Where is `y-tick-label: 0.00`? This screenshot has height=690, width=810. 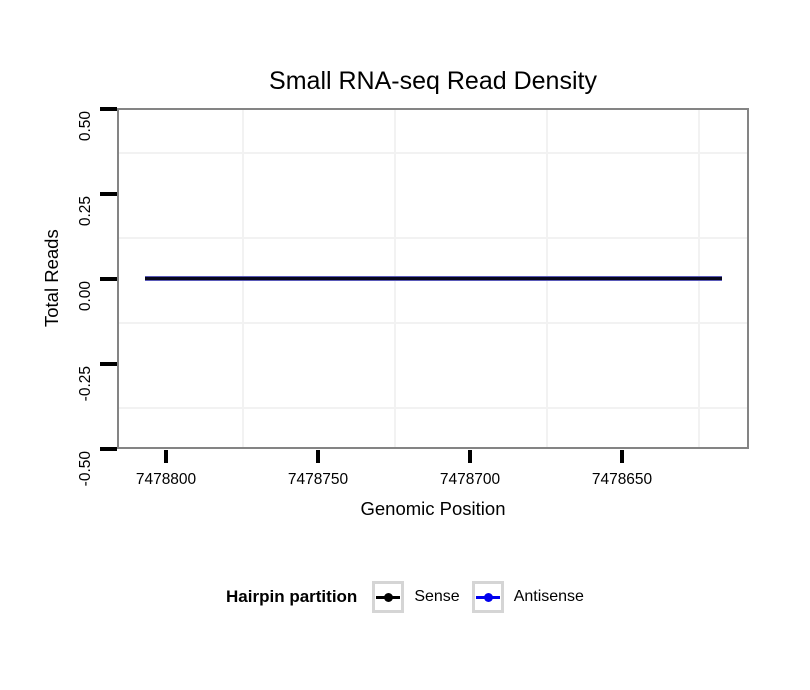 y-tick-label: 0.00 is located at coordinates (85, 296).